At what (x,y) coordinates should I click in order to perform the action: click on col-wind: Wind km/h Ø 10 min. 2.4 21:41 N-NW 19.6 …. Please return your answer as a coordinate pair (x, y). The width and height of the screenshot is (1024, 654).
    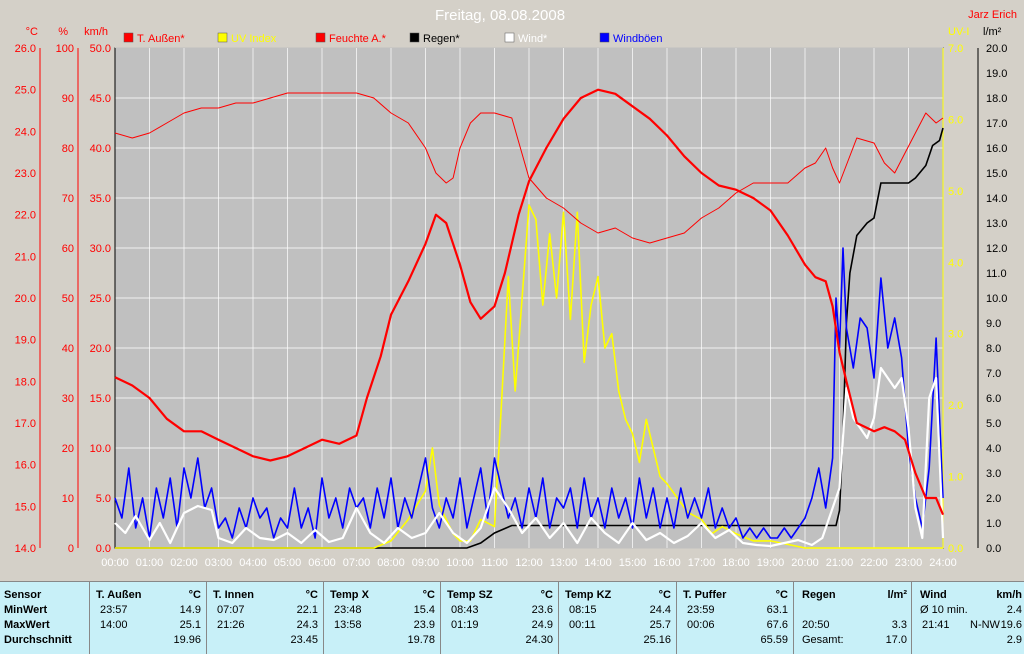
    Looking at the image, I should click on (967, 618).